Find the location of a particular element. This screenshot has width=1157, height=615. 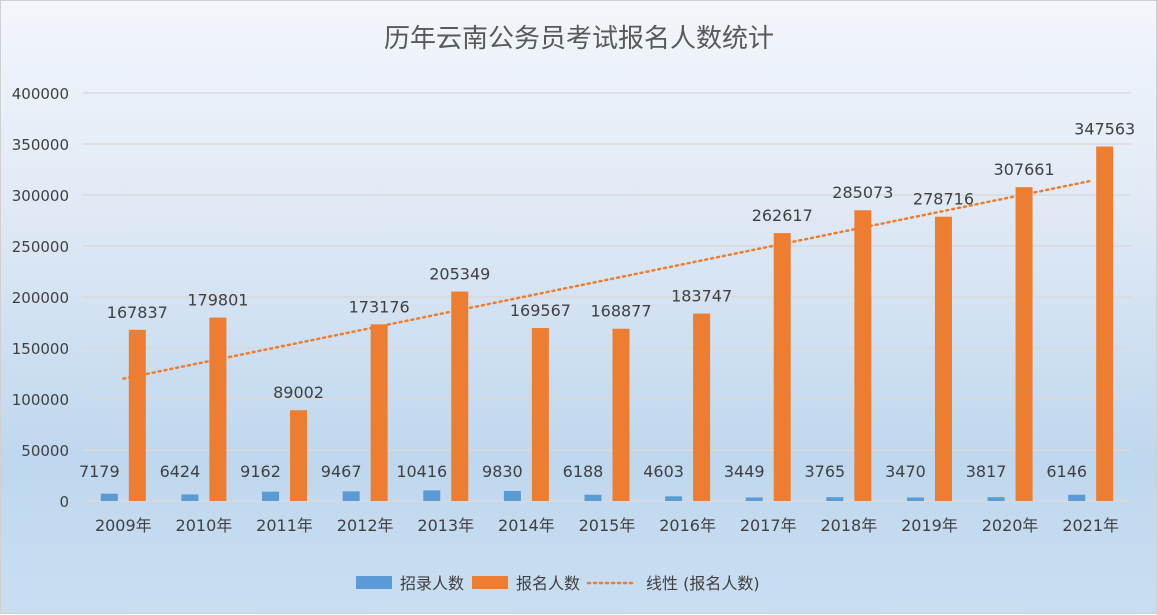

y-tick-label: 300000 is located at coordinates (40, 196).